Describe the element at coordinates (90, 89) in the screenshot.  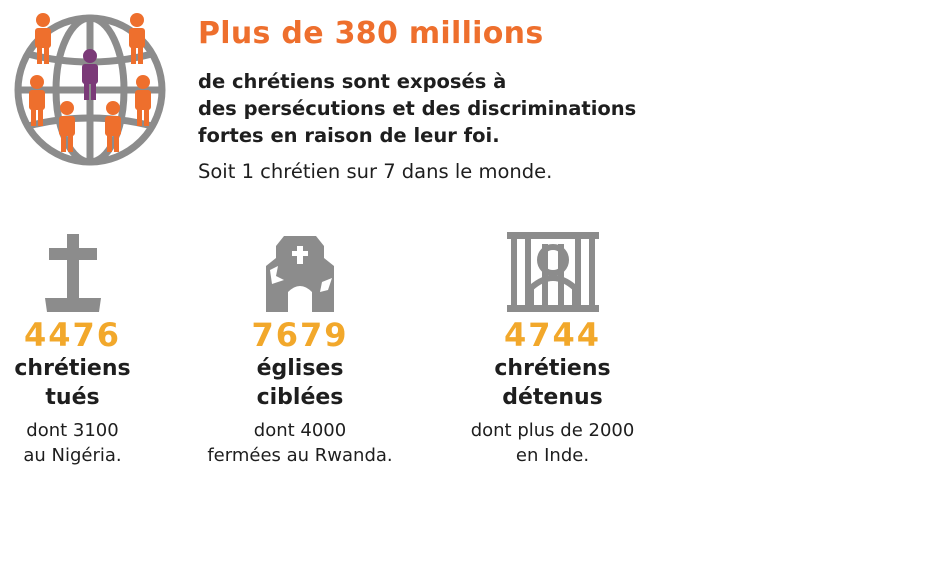
I see `globe-people-icon` at that location.